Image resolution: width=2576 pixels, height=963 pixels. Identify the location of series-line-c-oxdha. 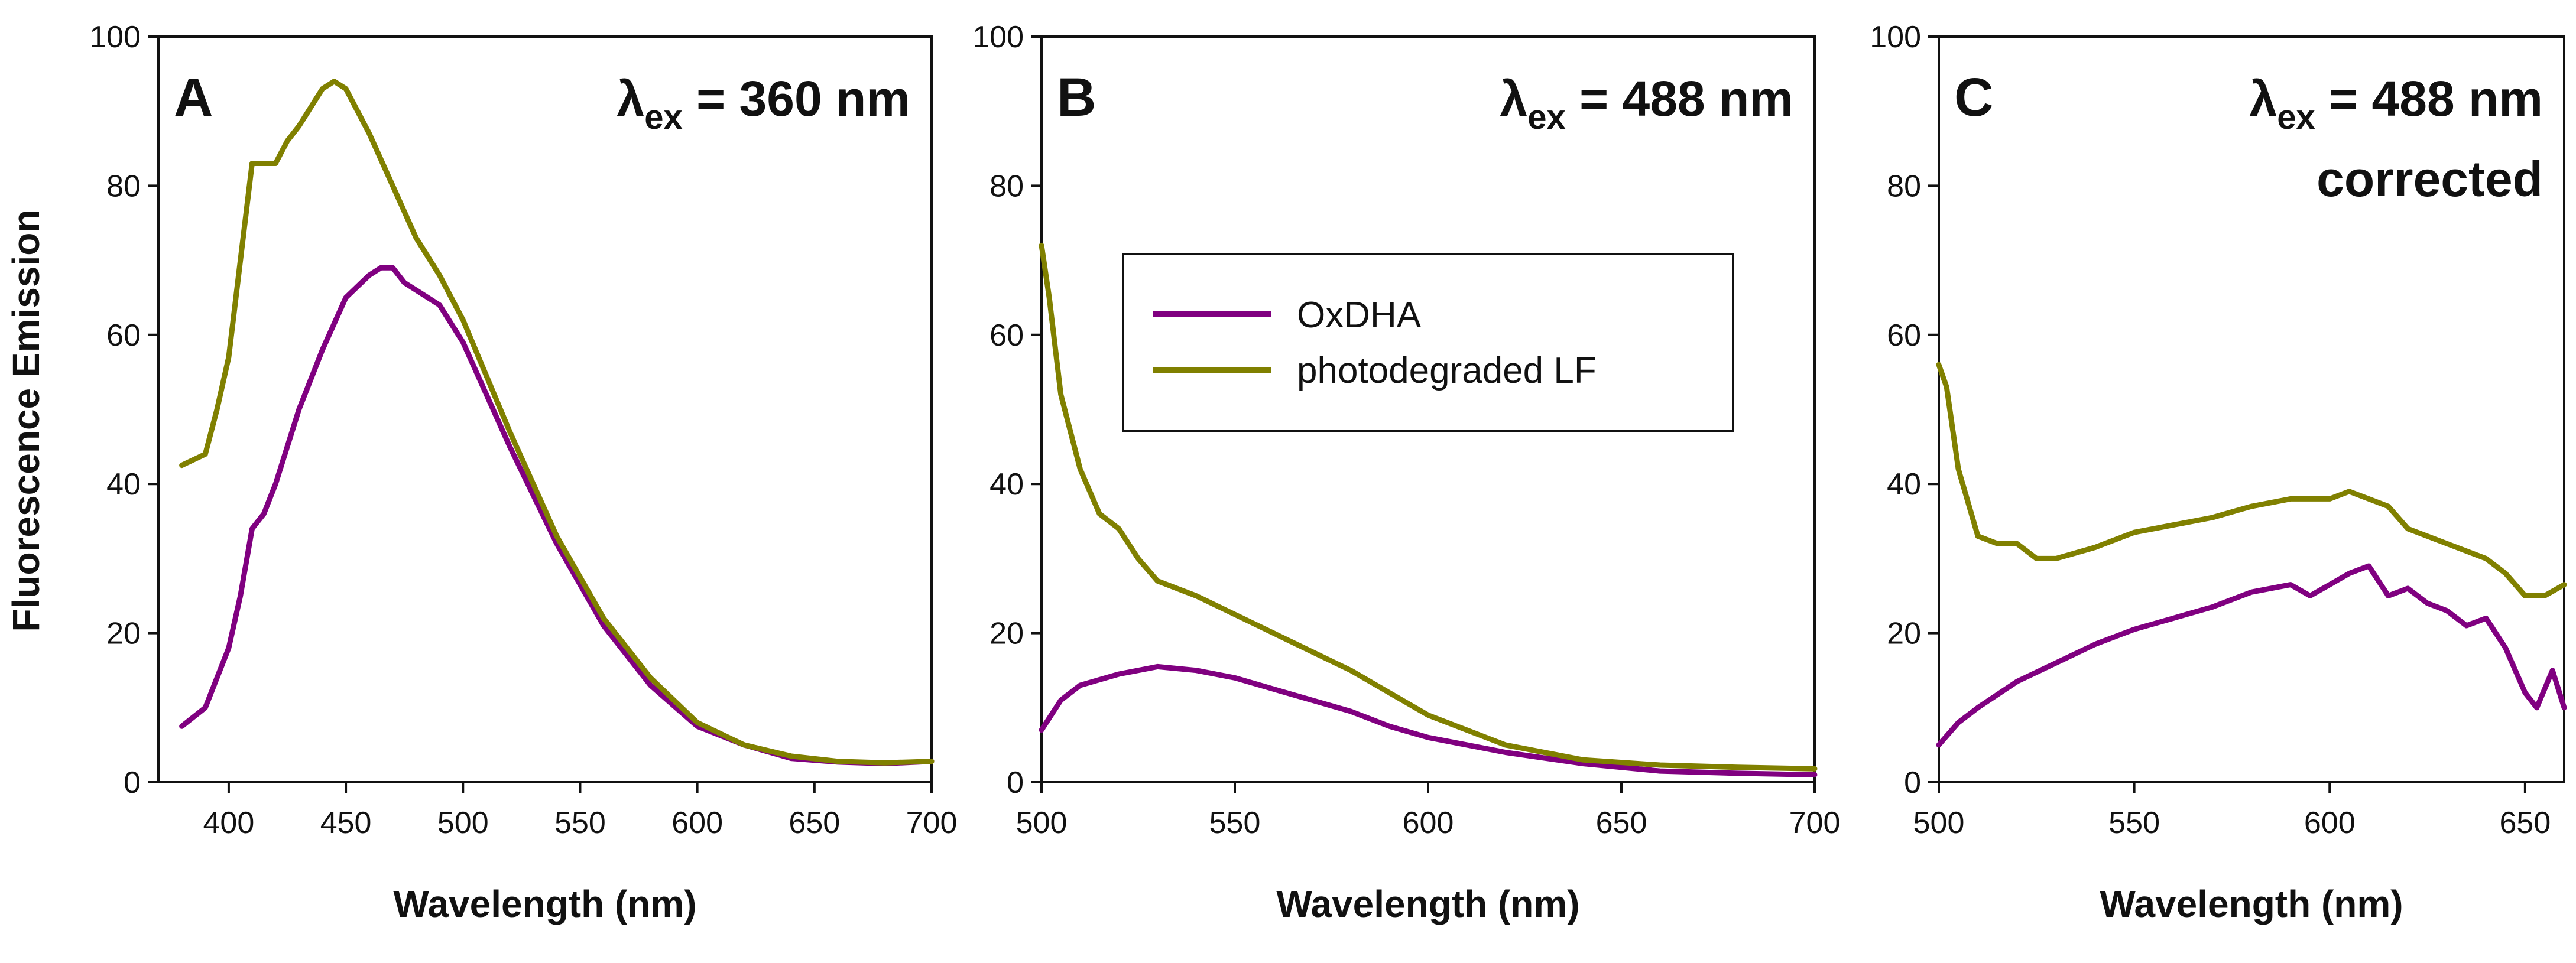
(2251, 655).